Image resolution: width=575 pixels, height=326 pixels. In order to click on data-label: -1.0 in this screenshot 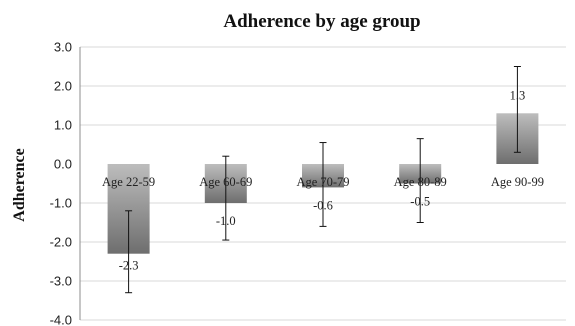, I will do `click(226, 221)`.